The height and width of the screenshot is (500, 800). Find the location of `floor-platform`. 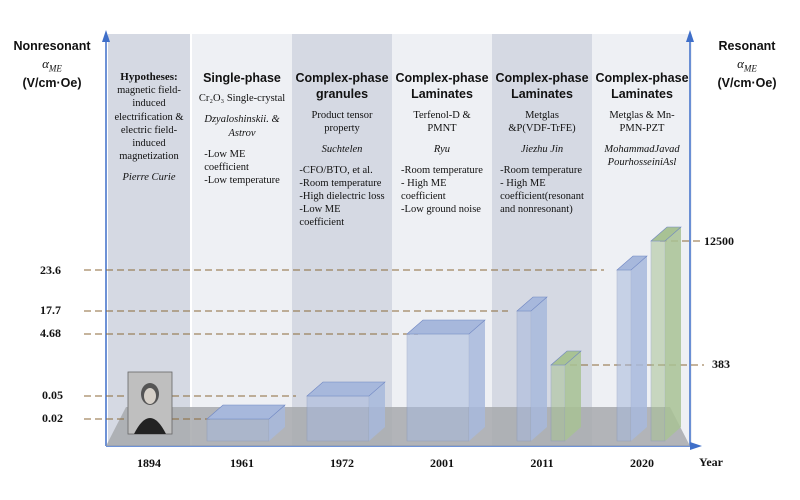

floor-platform is located at coordinates (398, 426).